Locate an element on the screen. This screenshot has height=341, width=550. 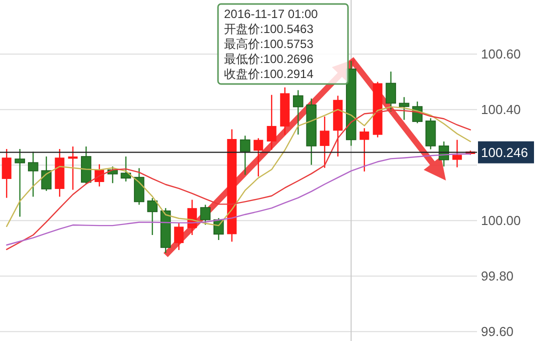
ref-line-label: 100.246 is located at coordinates (504, 152).